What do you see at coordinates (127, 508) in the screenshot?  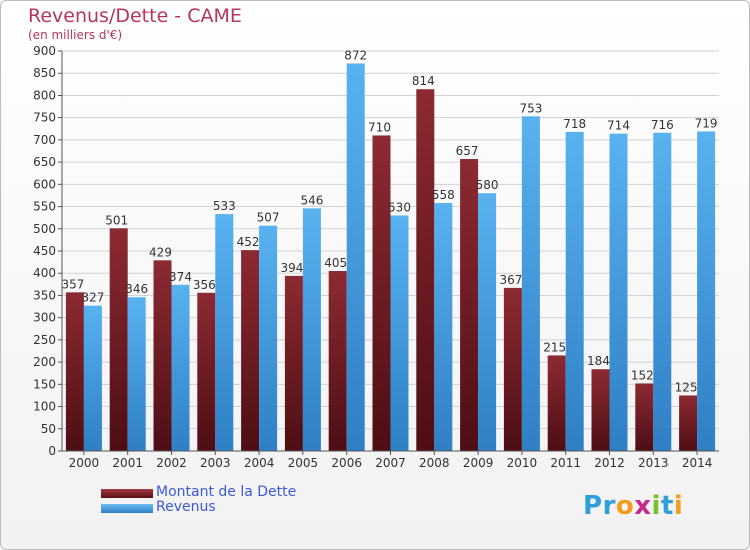 I see `legend-swatch-revenus` at bounding box center [127, 508].